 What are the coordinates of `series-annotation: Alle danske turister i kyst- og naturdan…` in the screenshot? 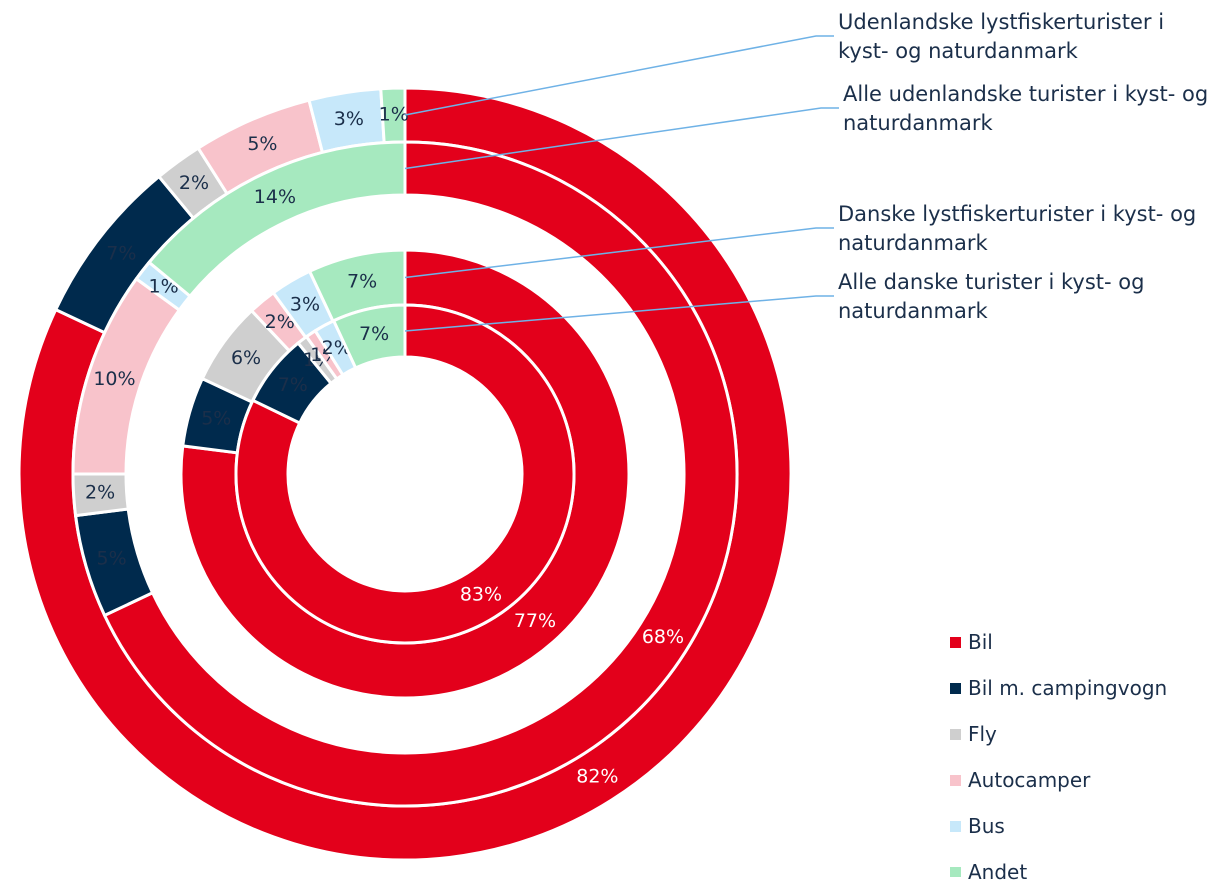 It's located at (991, 296).